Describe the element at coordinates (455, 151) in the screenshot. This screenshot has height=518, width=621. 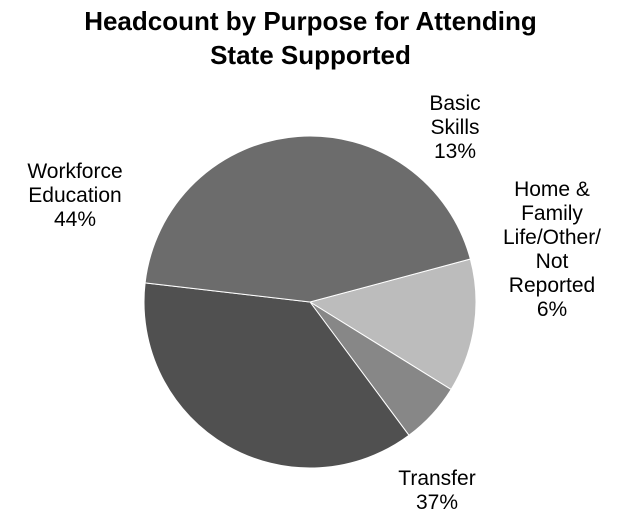
I see `slice-value-label: 13%` at that location.